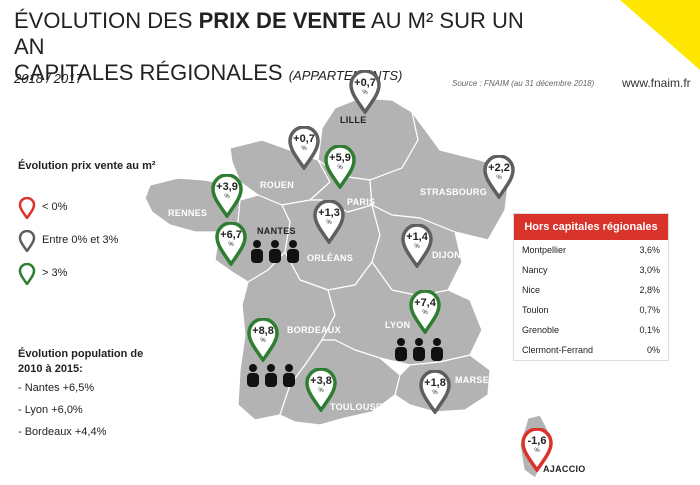 This screenshot has height=485, width=700. I want to click on population-people-icon-nantes, so click(275, 251).